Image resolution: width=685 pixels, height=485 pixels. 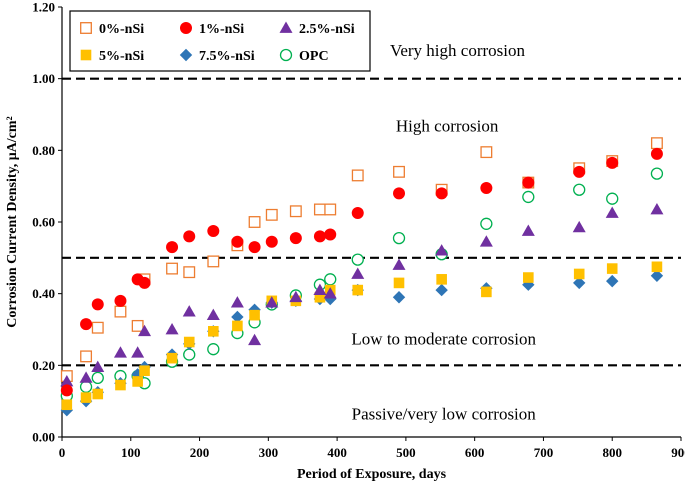 I want to click on y-axis-title: Corrosion Current Density, μA/cm², so click(x=12, y=222).